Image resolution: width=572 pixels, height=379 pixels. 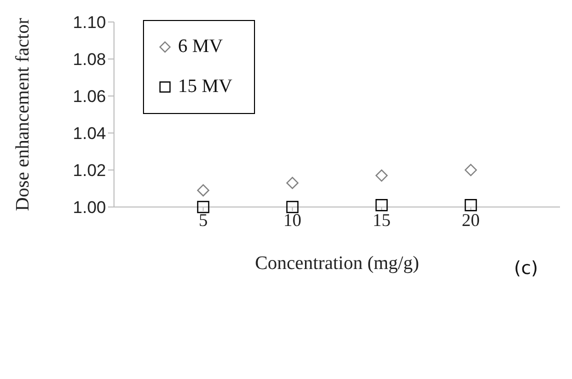 What do you see at coordinates (89, 134) in the screenshot?
I see `y-tick-label: 1.04` at bounding box center [89, 134].